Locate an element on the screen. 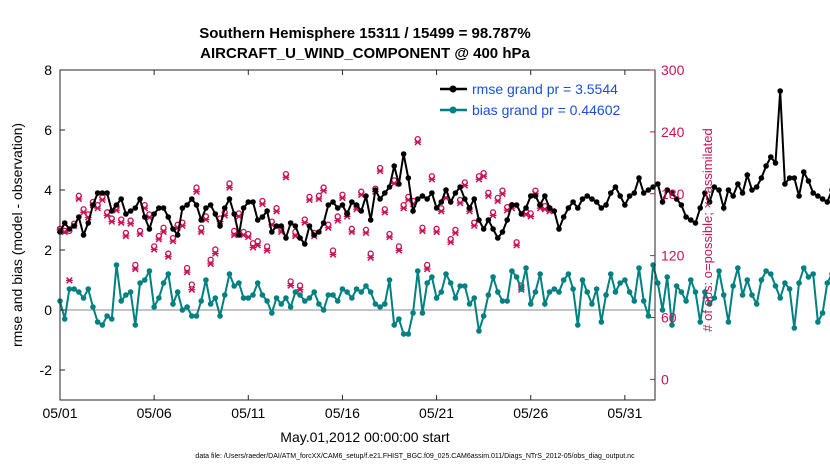  legend-bias-marker is located at coordinates (453, 110).